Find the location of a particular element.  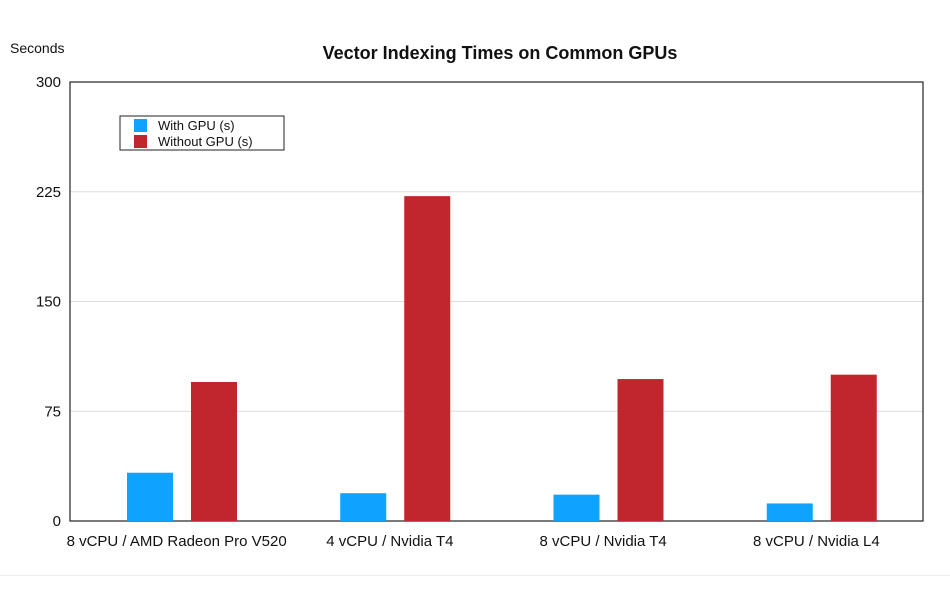

x-tick-label: 8 vCPU / AMD Radeon Pro V520 is located at coordinates (177, 541).